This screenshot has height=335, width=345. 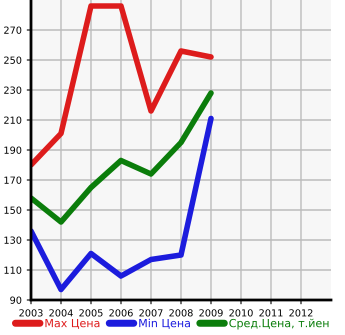 I want to click on x-tick-label: 2010, so click(x=241, y=313).